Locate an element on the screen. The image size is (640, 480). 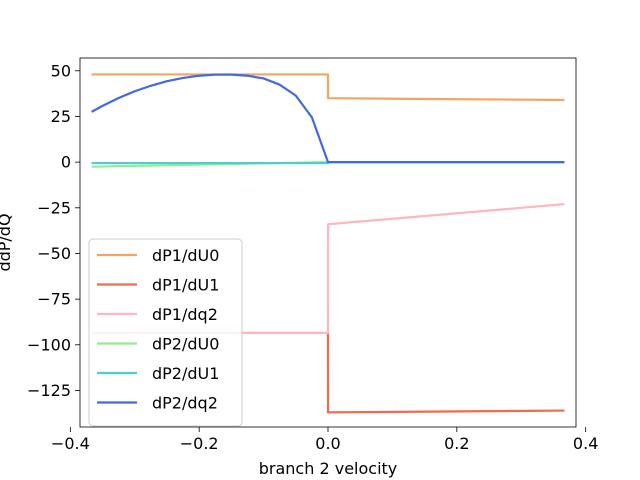
legend-label: dP1/dU0 is located at coordinates (185, 255).